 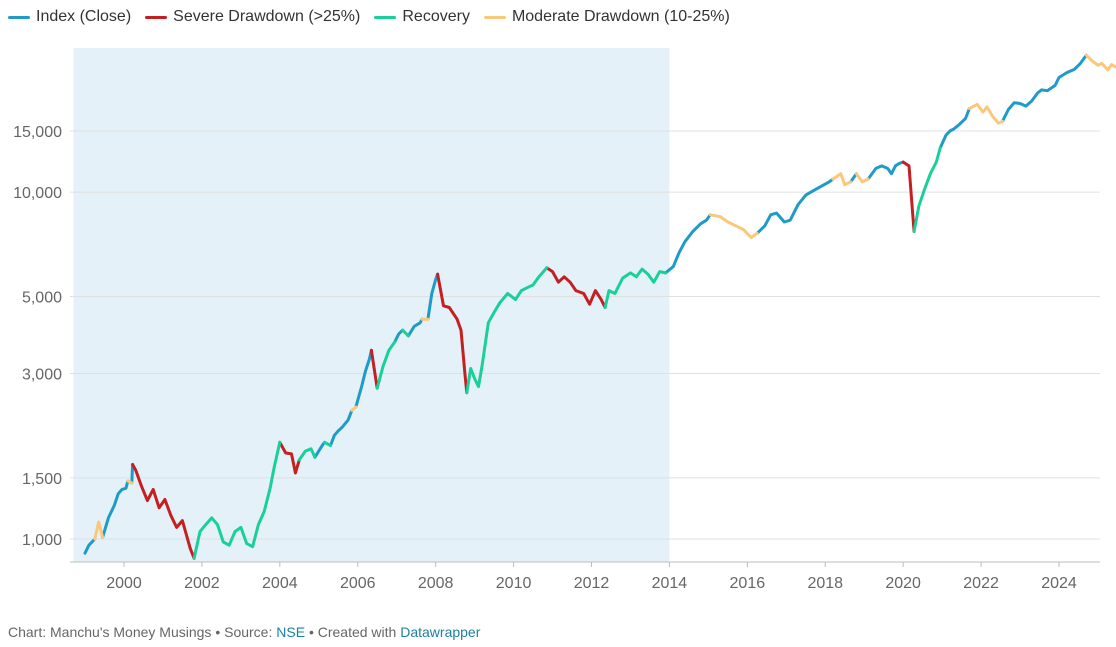 I want to click on x-tick-label-2004: 2004, so click(x=280, y=583).